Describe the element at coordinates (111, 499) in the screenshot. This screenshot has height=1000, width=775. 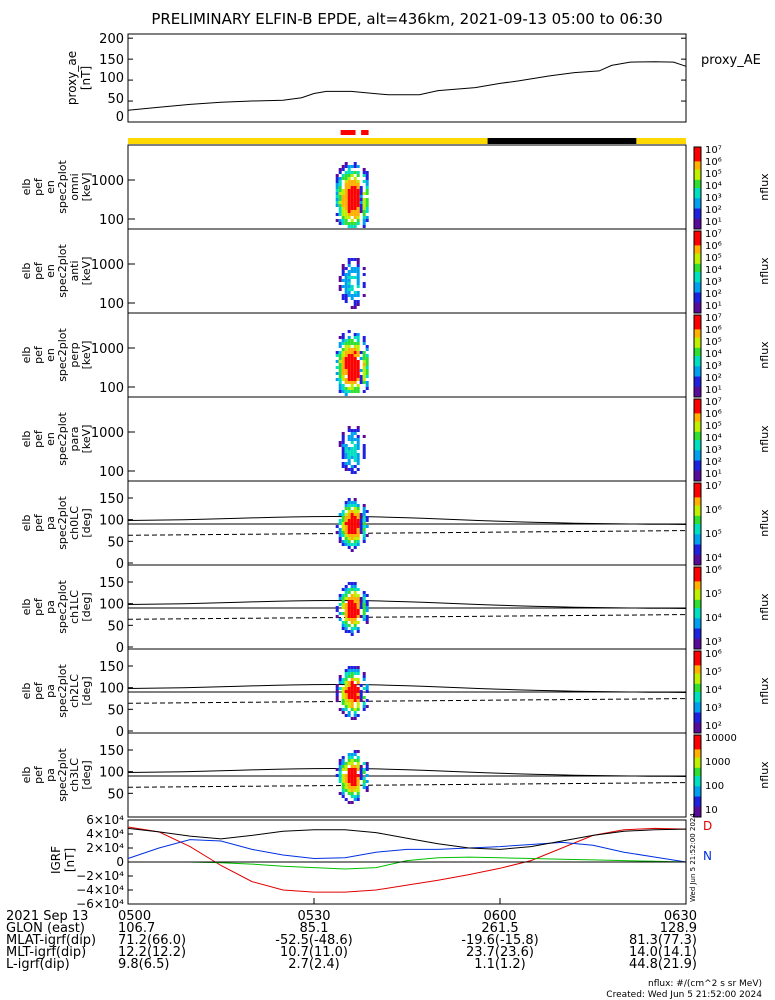
I see `panel-tick-label: 150` at that location.